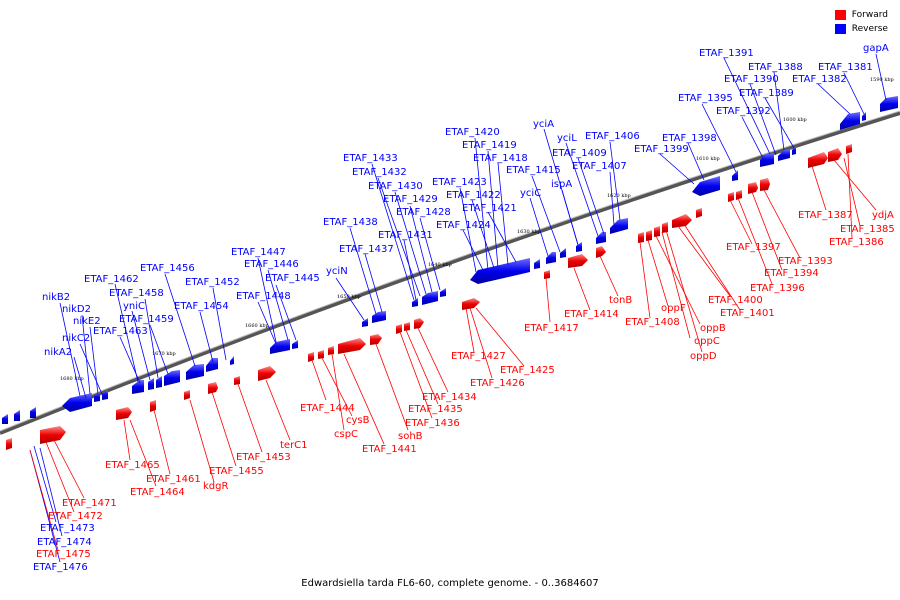 The image size is (900, 600). What do you see at coordinates (883, 215) in the screenshot?
I see `gene-label: ydjA` at bounding box center [883, 215].